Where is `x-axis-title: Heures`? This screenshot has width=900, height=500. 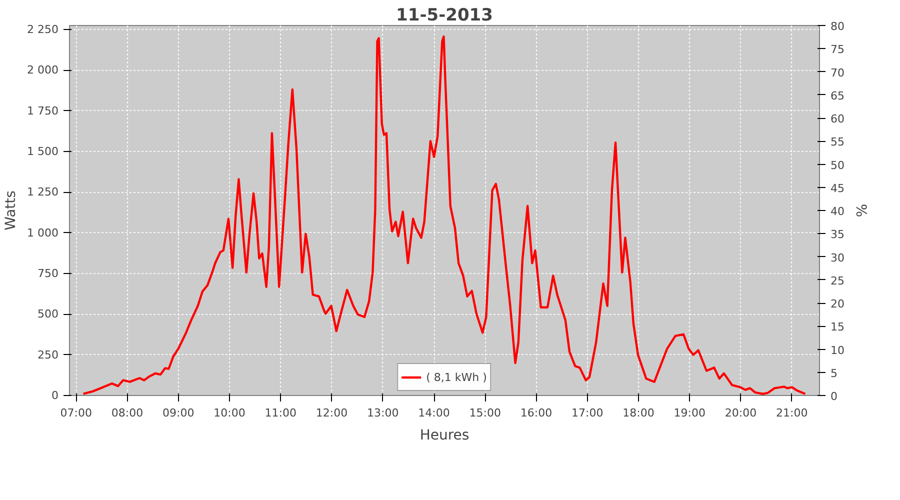 x-axis-title: Heures is located at coordinates (445, 436).